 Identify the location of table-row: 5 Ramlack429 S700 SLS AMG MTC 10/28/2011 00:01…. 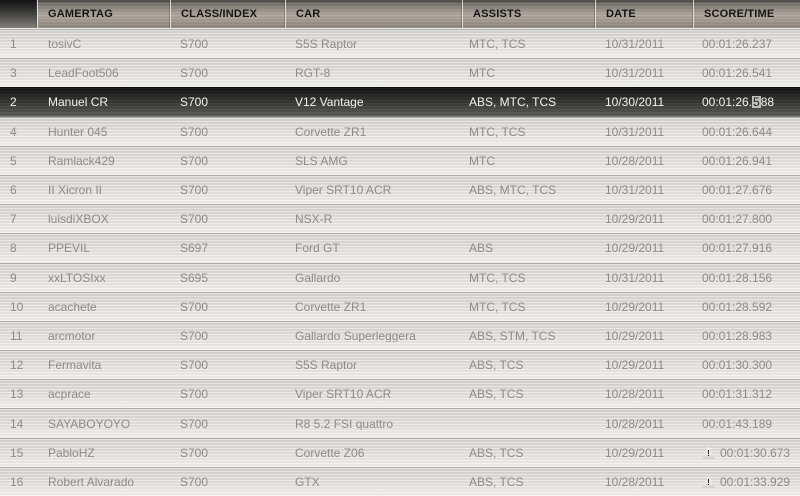
(400, 160).